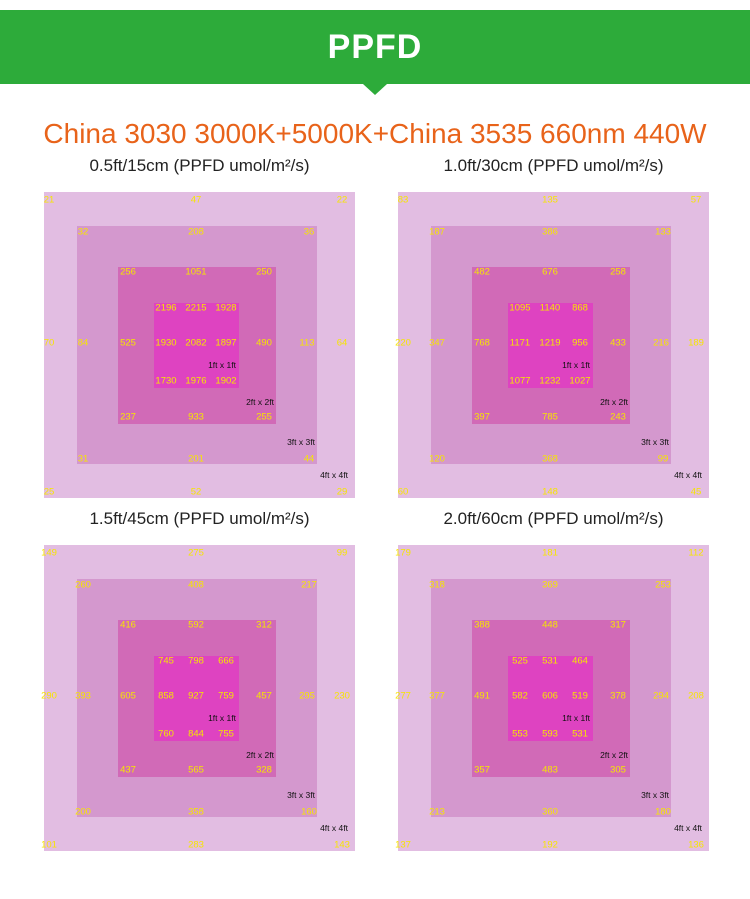 The height and width of the screenshot is (899, 750). I want to click on ppfd-value-2ft: 592, so click(196, 625).